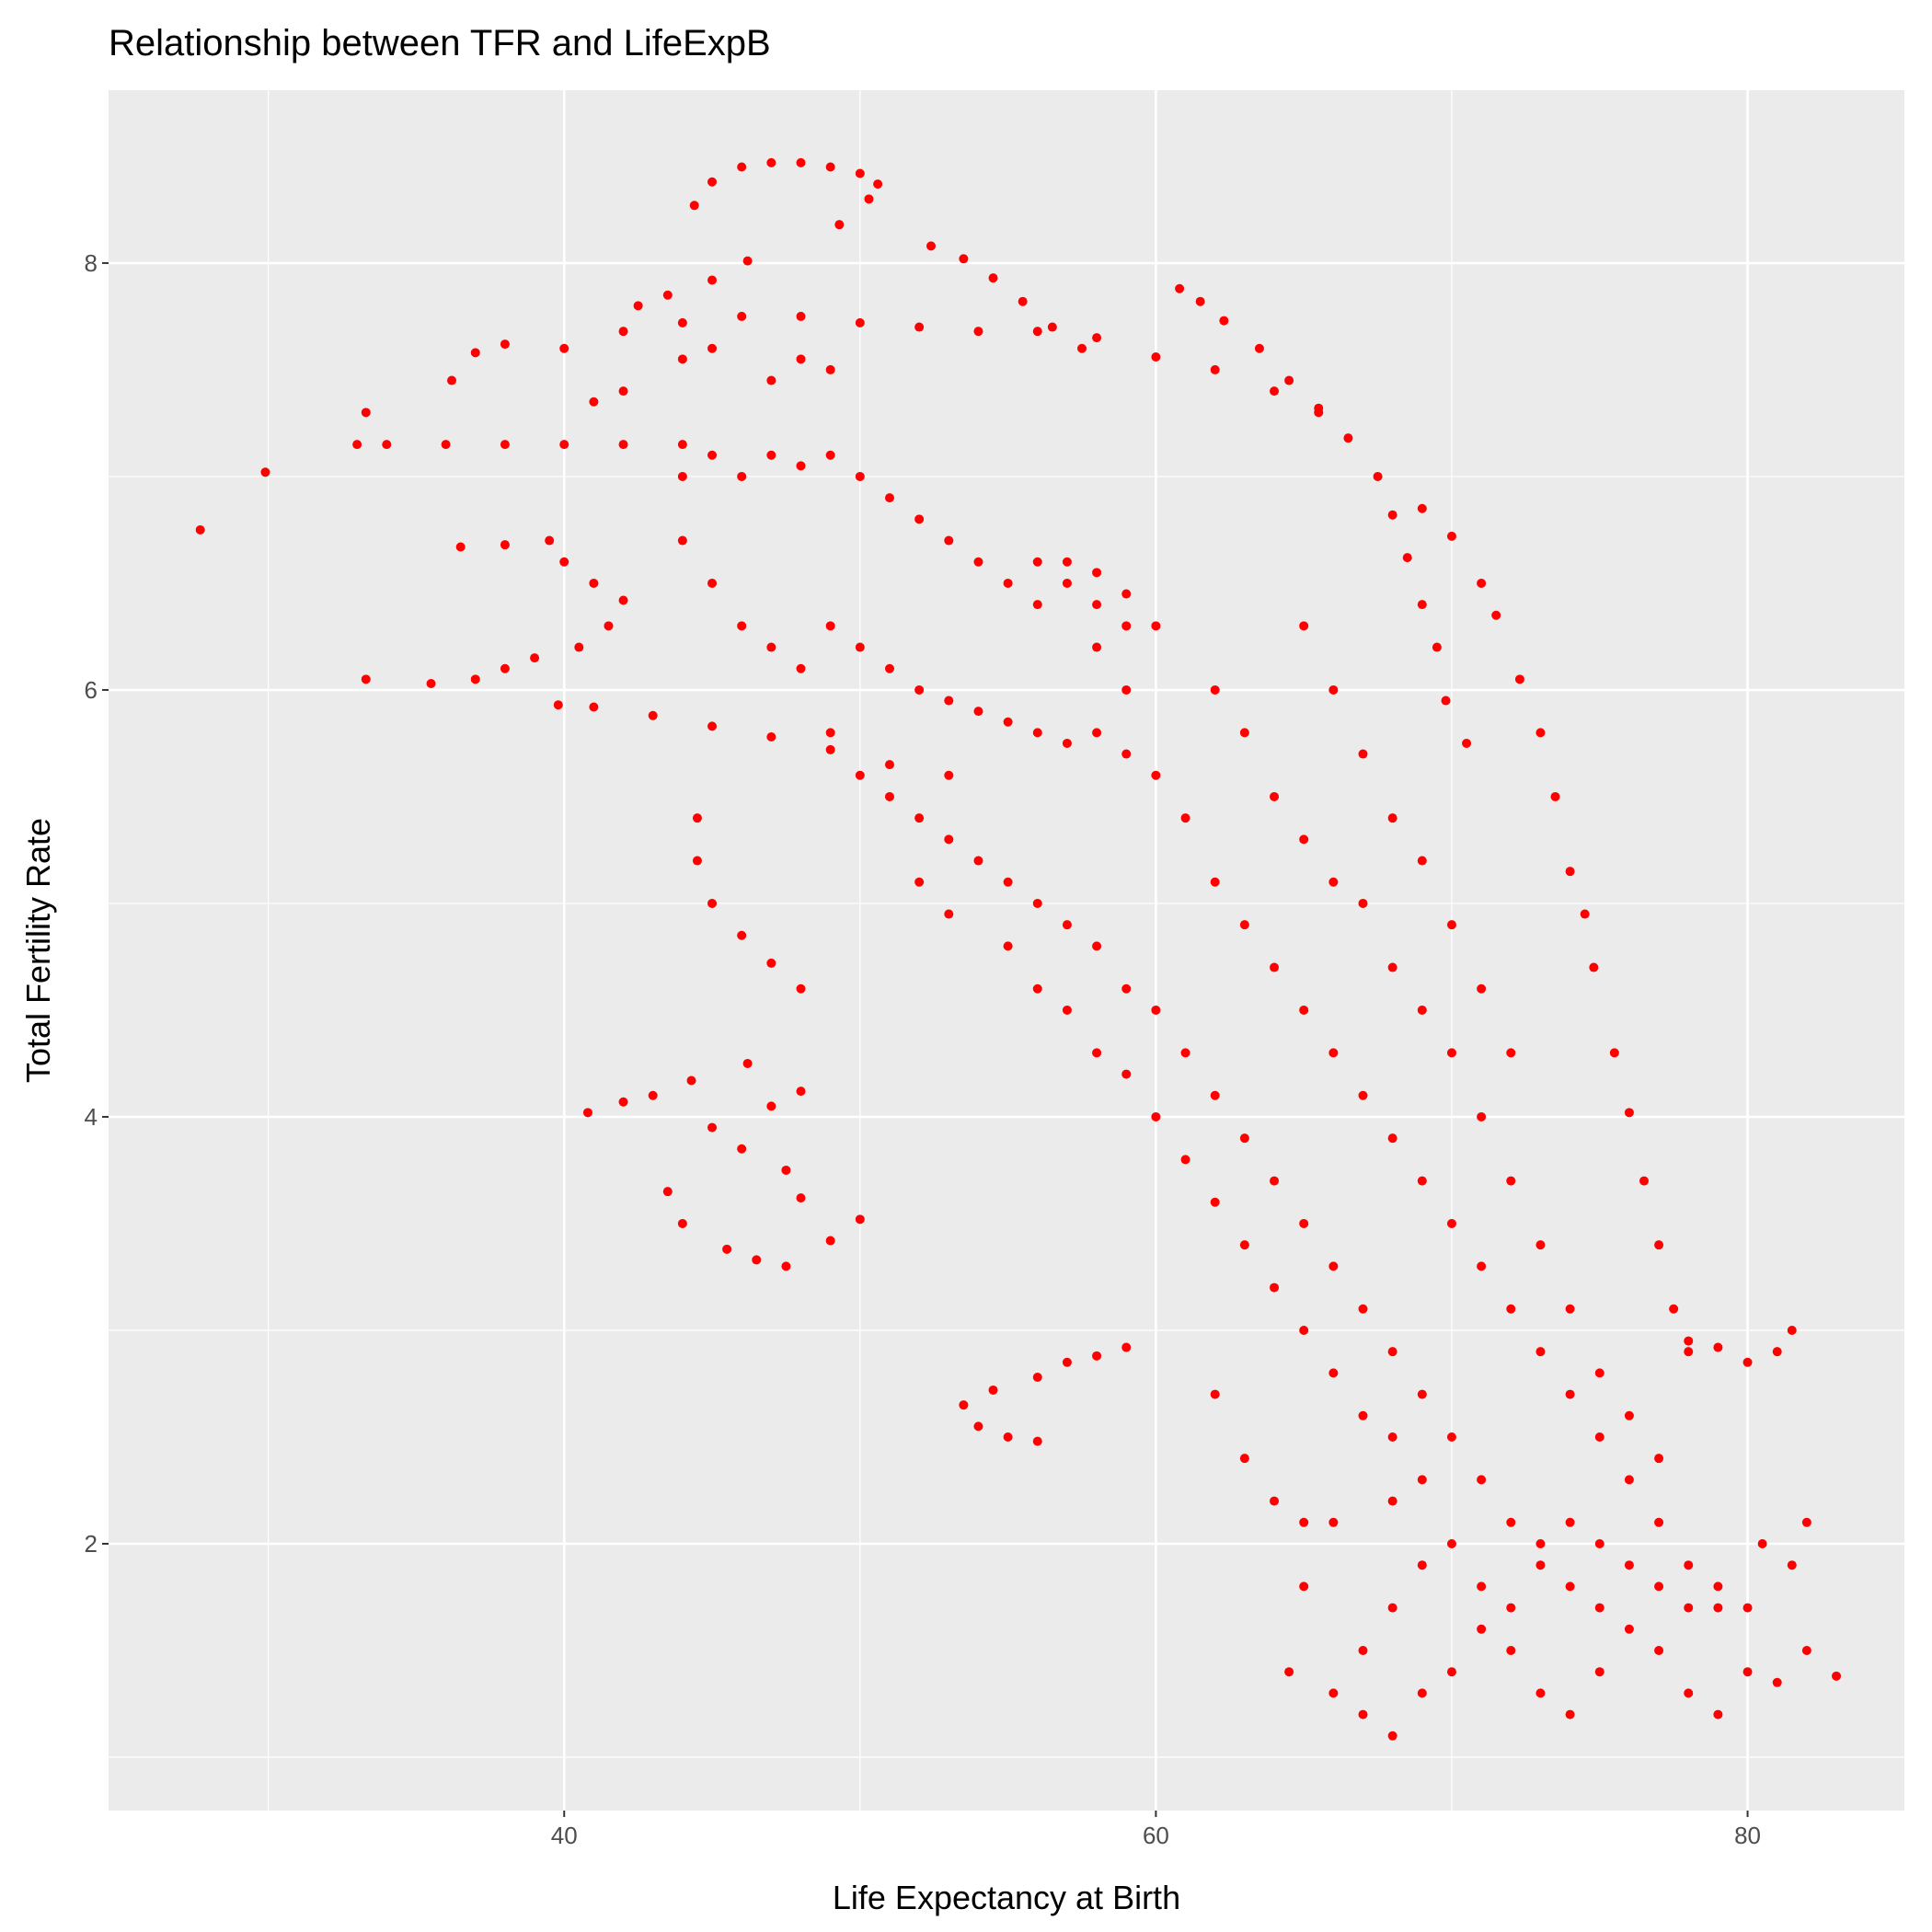  I want to click on y-tick-label: 2, so click(91, 1544).